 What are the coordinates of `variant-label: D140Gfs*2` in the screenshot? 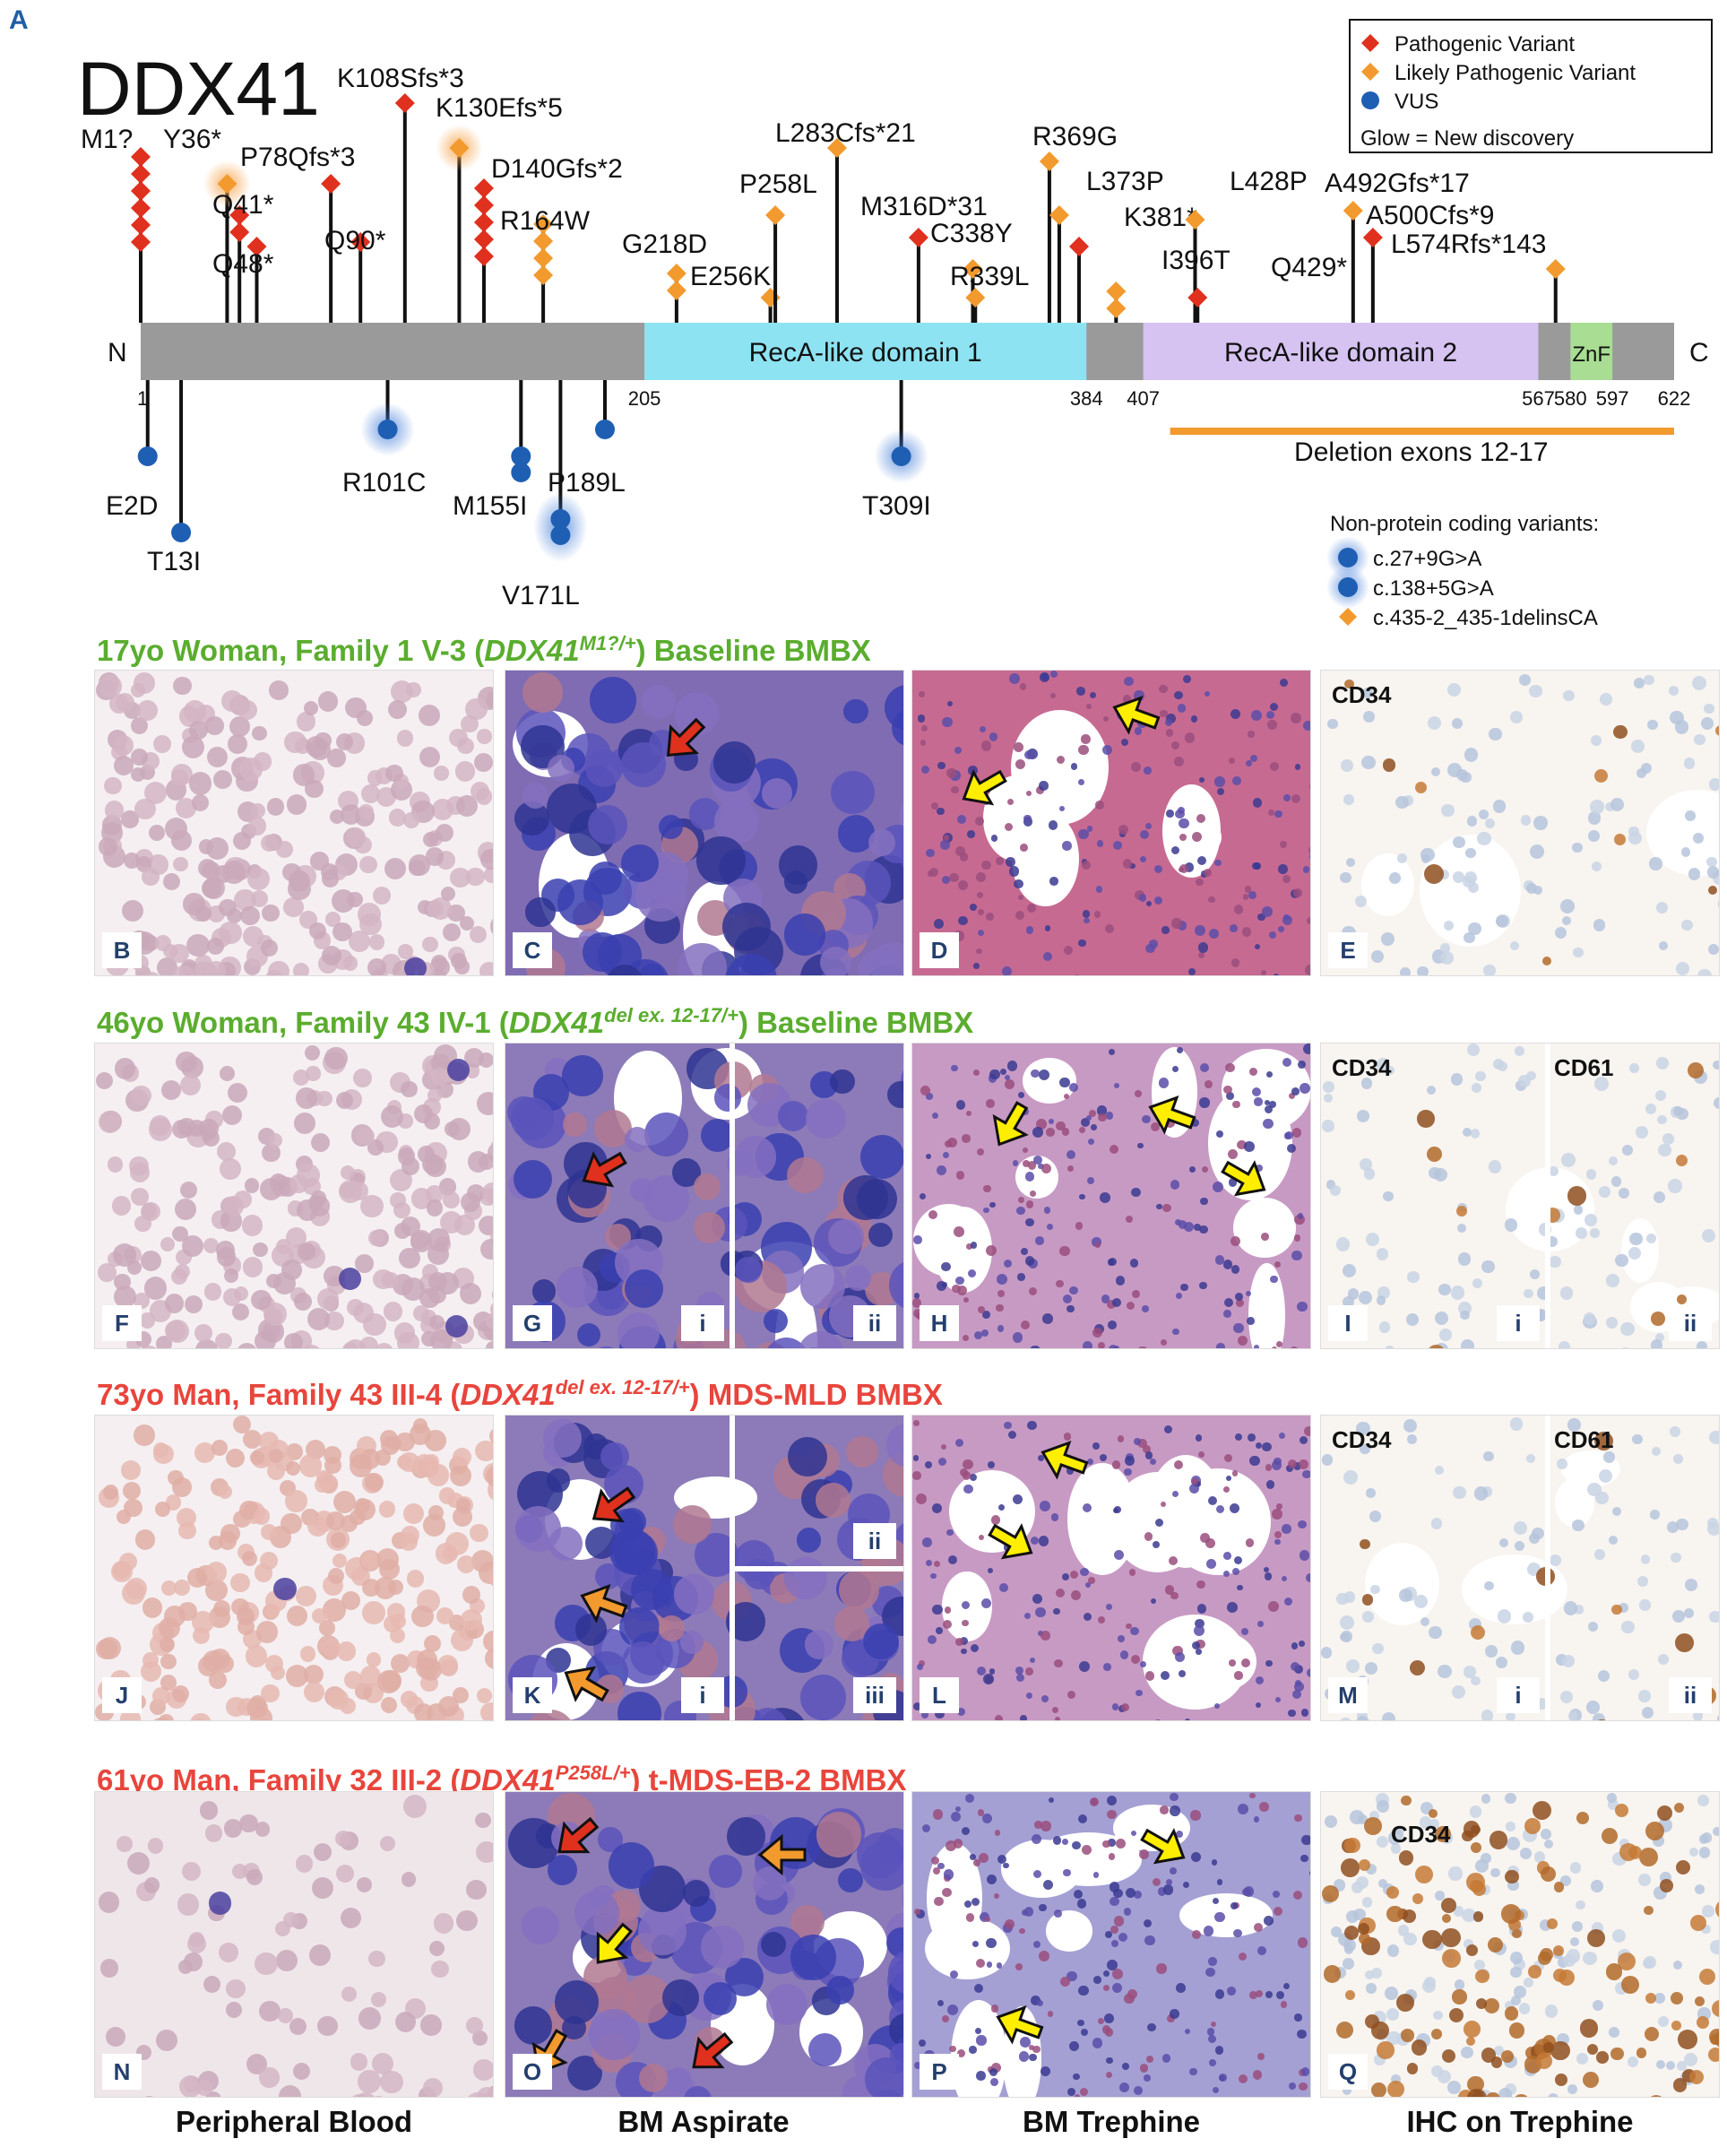 It's located at (557, 169).